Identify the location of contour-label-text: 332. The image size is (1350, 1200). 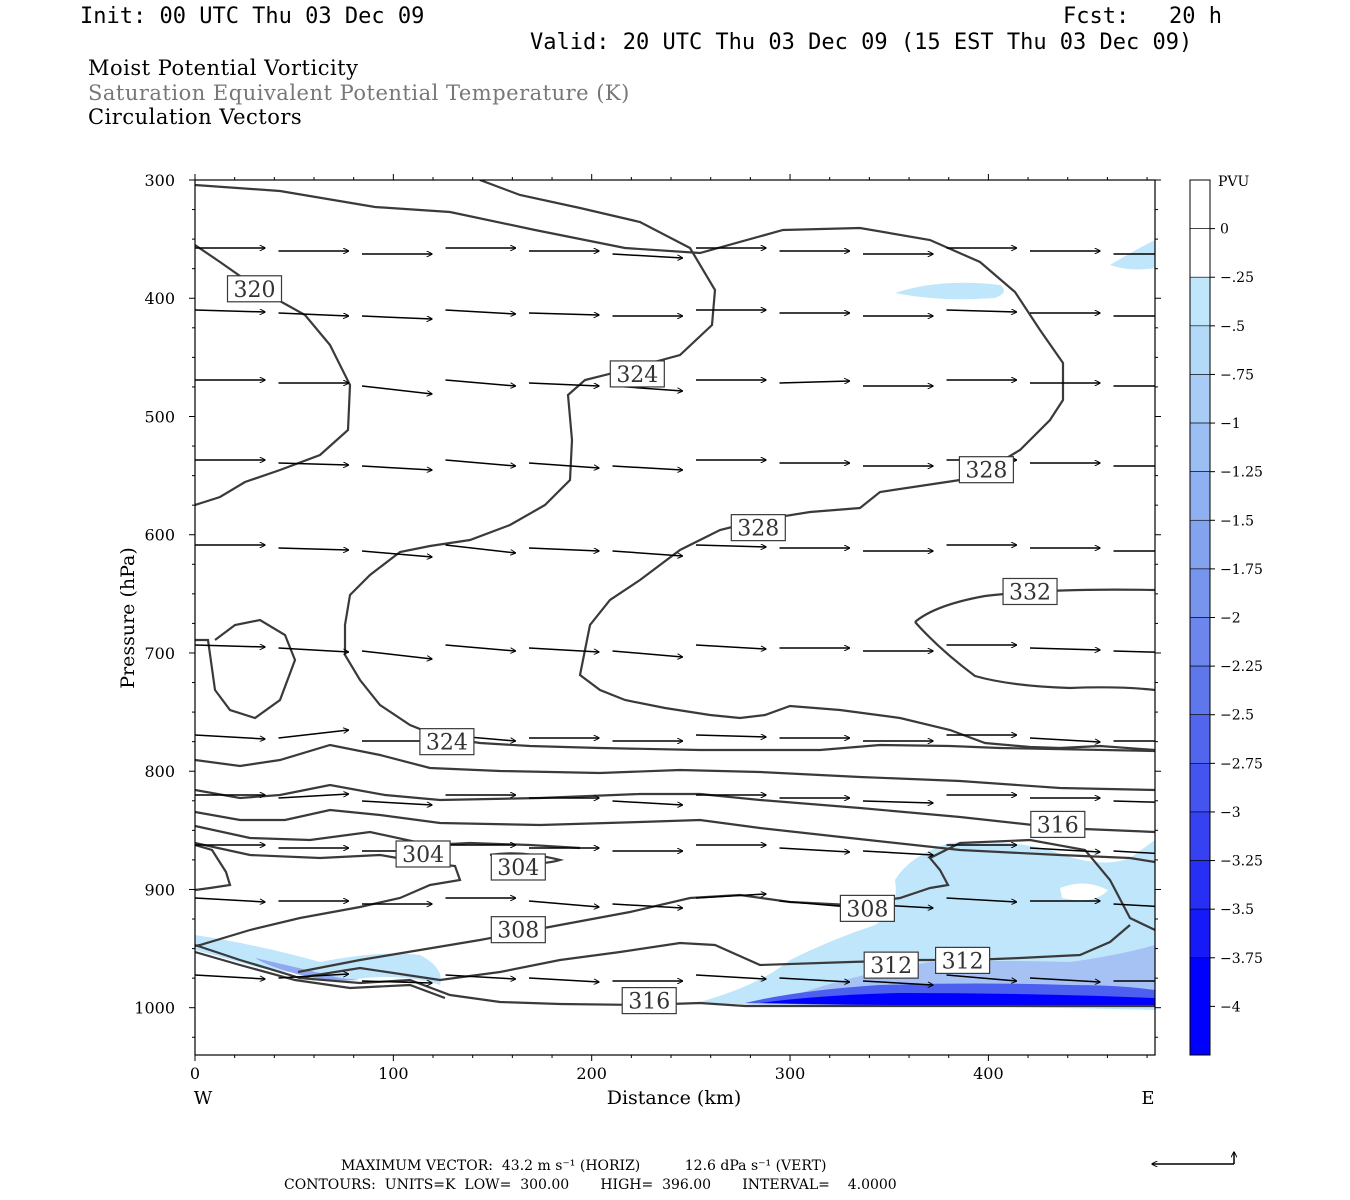
(1030, 592).